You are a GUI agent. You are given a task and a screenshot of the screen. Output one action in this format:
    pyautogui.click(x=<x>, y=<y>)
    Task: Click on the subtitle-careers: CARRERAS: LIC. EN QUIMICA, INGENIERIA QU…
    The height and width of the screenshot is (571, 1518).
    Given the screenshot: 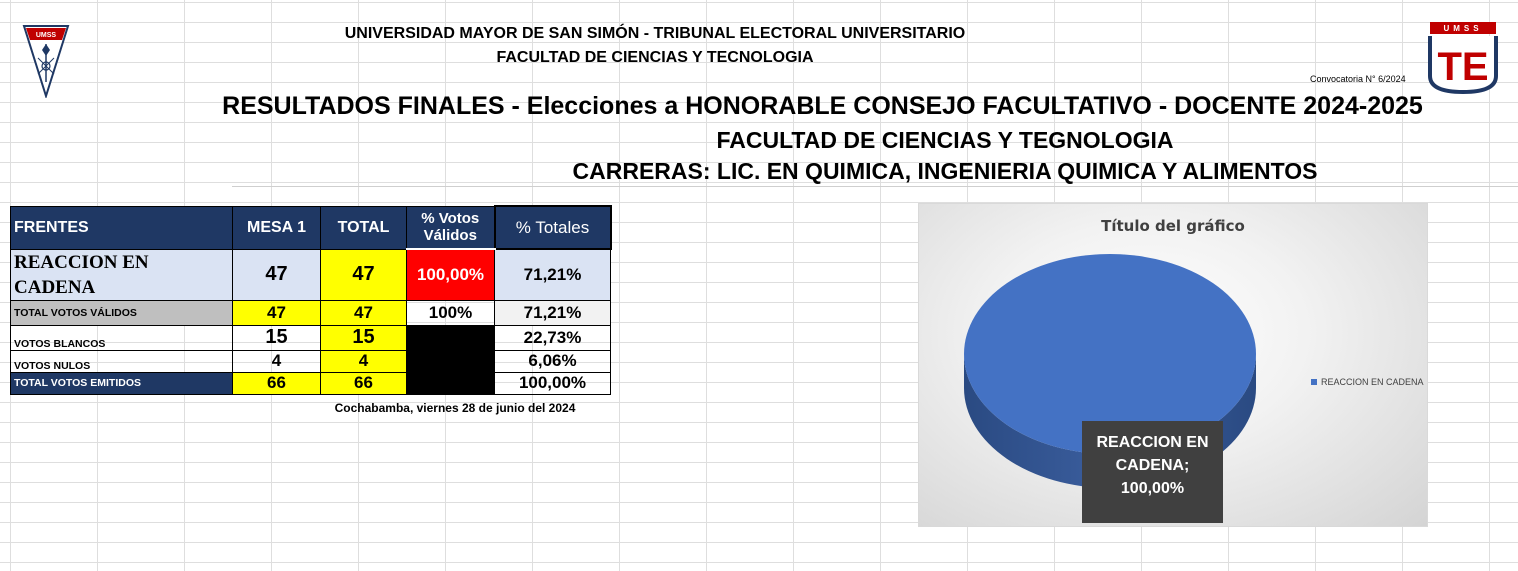 What is the action you would take?
    pyautogui.click(x=945, y=171)
    